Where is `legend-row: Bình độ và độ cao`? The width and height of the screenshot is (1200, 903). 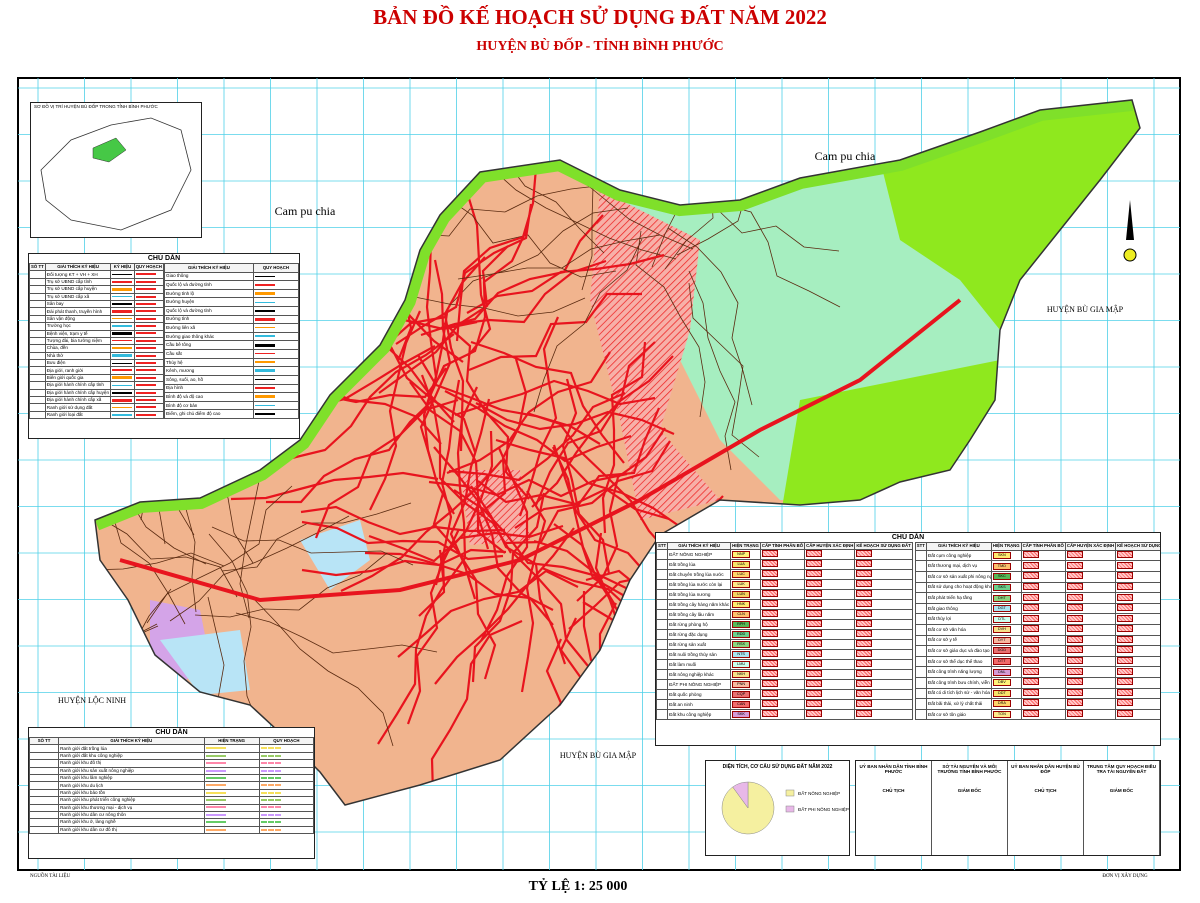
legend-row: Bình độ và độ cao is located at coordinates (231, 397).